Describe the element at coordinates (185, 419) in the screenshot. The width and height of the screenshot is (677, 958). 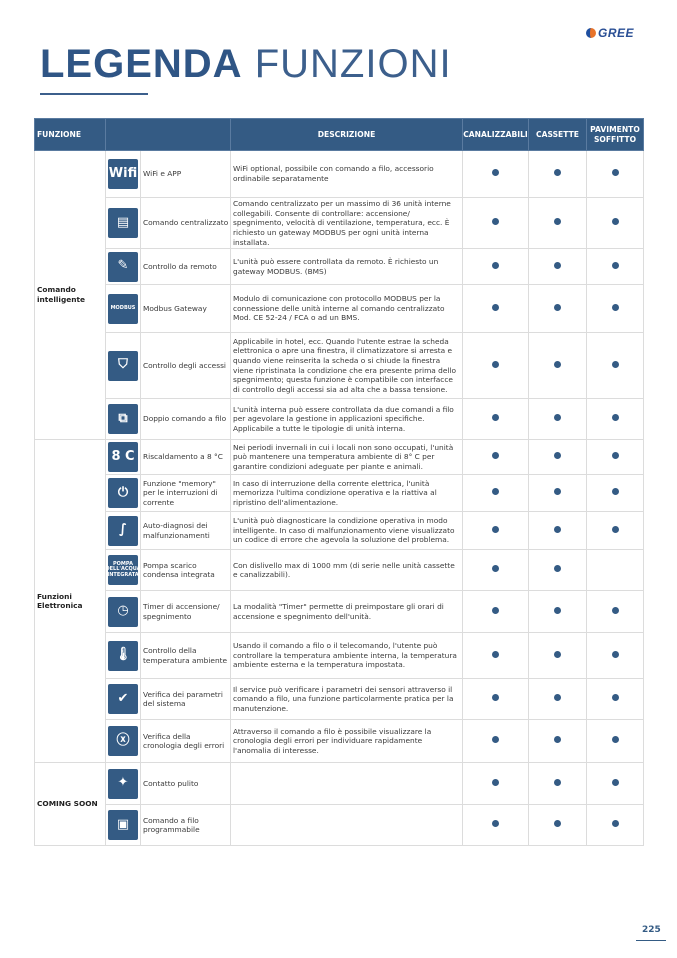
I see `feature-name: Doppio comando a filo` at that location.